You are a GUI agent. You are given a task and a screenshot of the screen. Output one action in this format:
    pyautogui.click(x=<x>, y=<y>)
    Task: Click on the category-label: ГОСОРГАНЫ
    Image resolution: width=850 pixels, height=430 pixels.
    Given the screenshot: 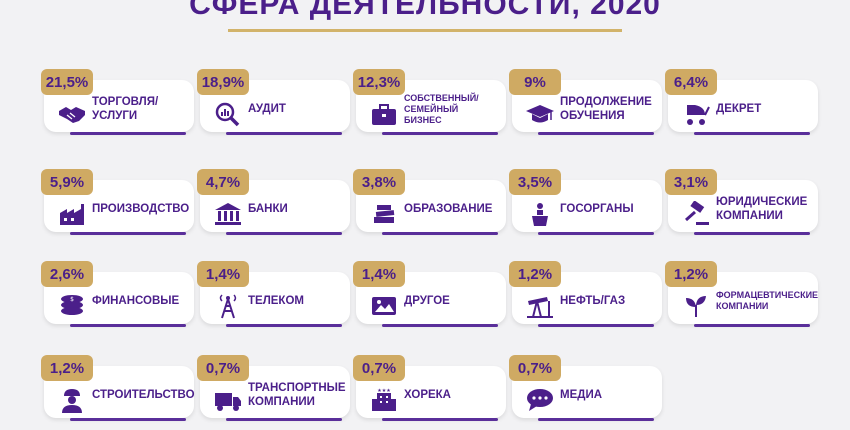 What is the action you would take?
    pyautogui.click(x=597, y=209)
    